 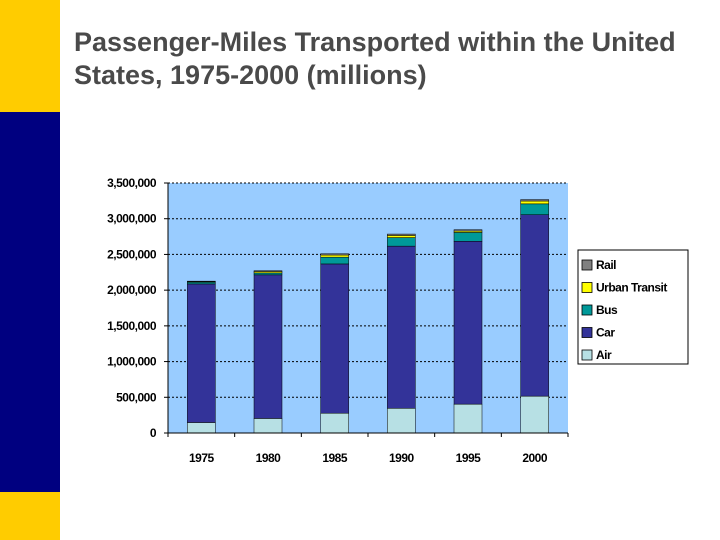 What do you see at coordinates (30, 516) in the screenshot?
I see `accent-bar-yellow-bottom` at bounding box center [30, 516].